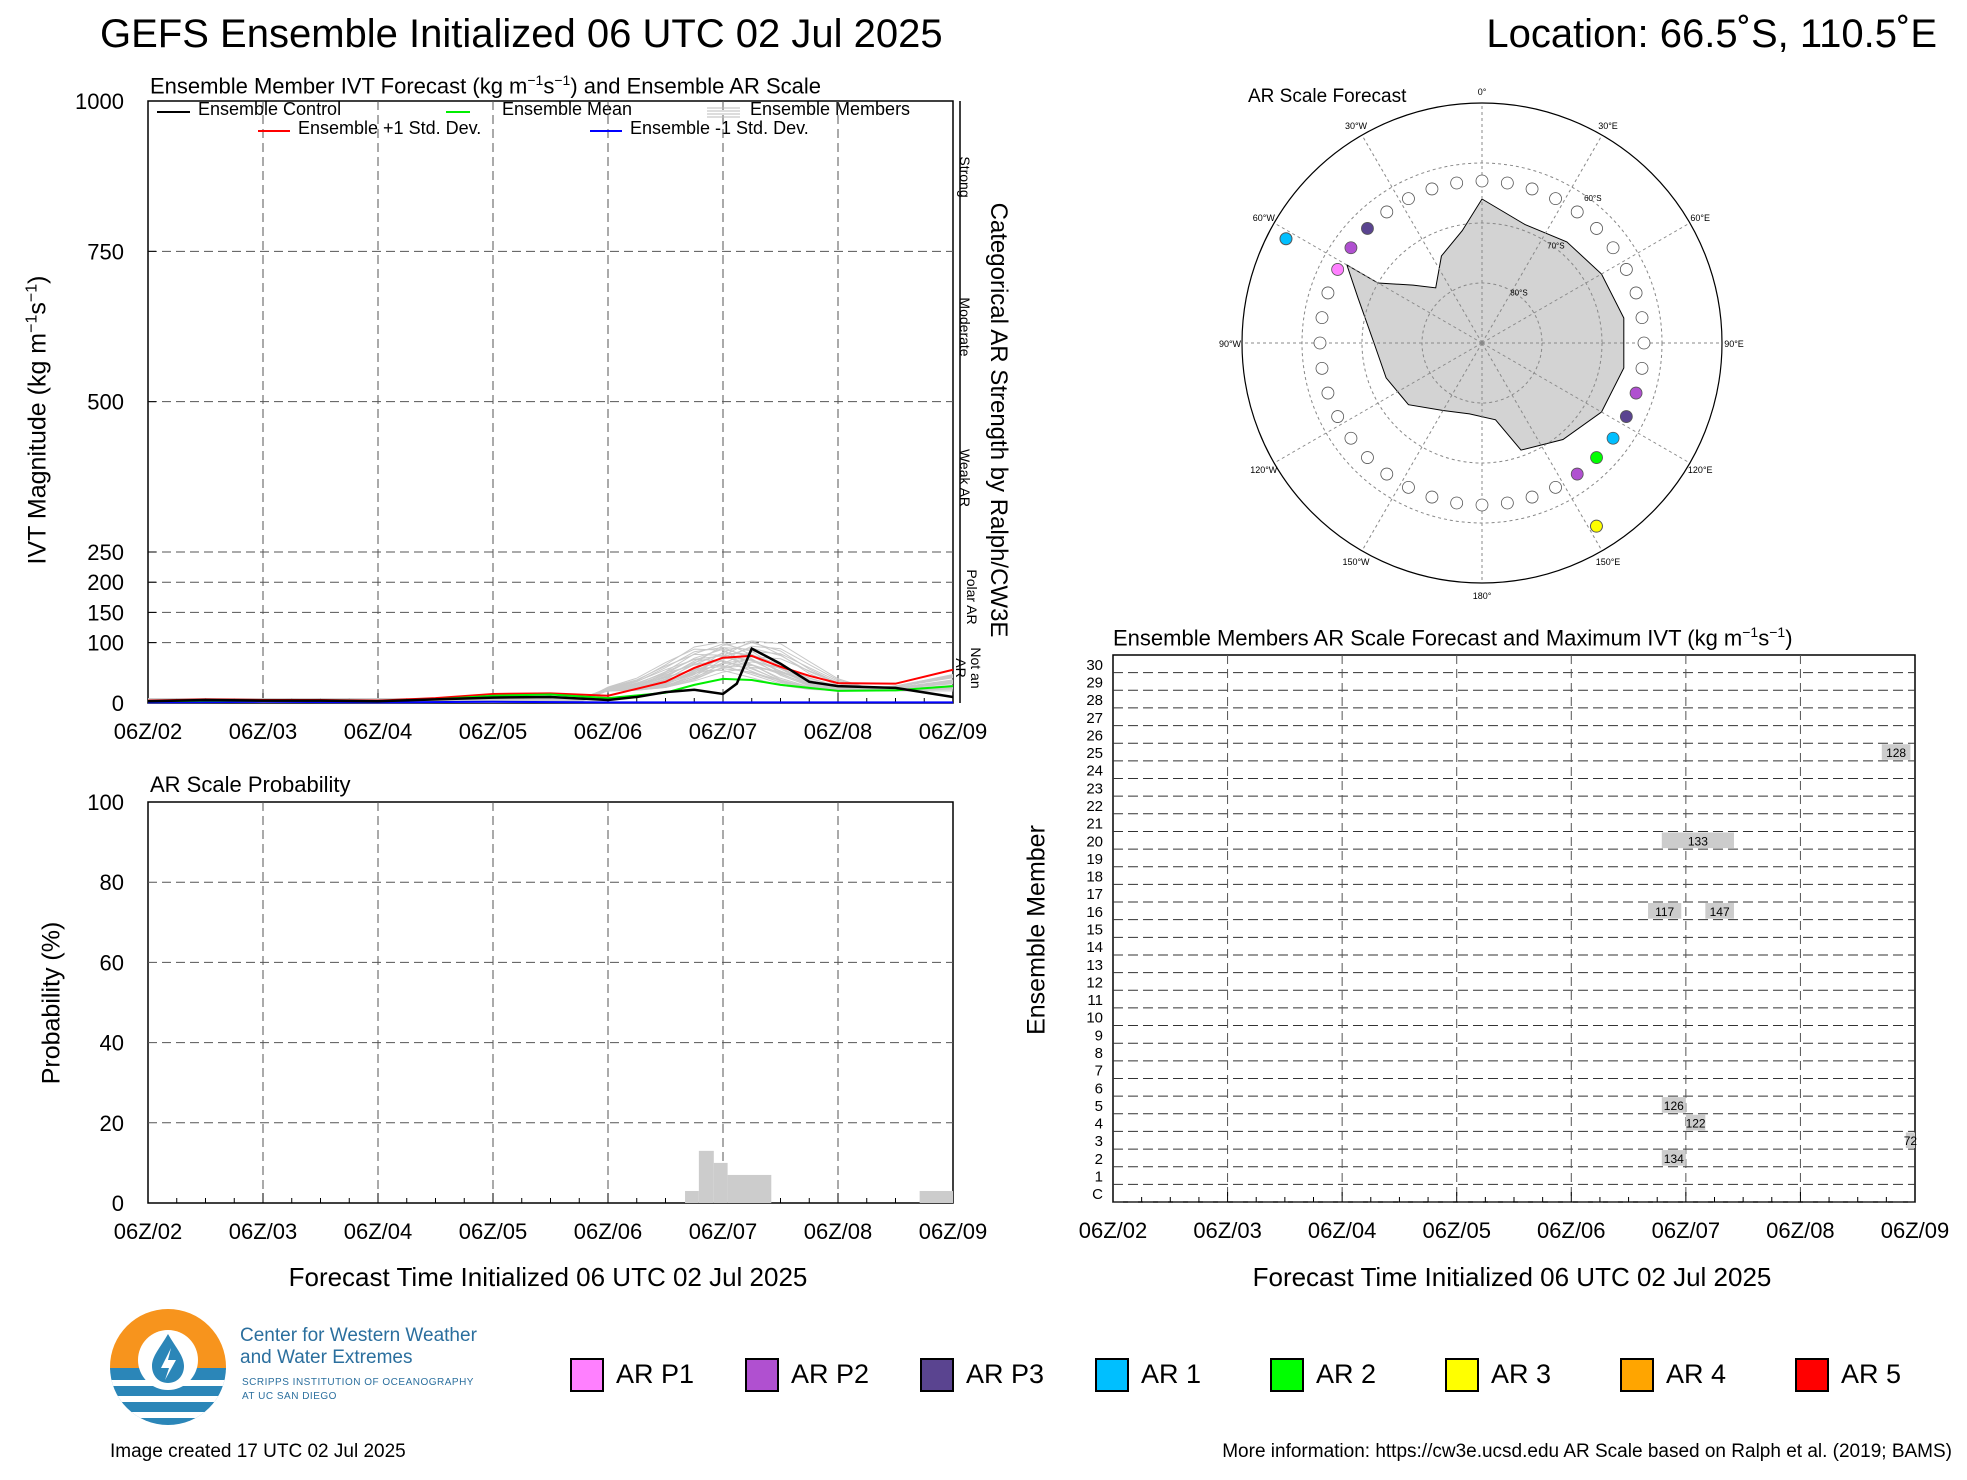 The width and height of the screenshot is (1967, 1480). Describe the element at coordinates (326, 1357) in the screenshot. I see `logo-line-2: and Water Extremes` at that location.